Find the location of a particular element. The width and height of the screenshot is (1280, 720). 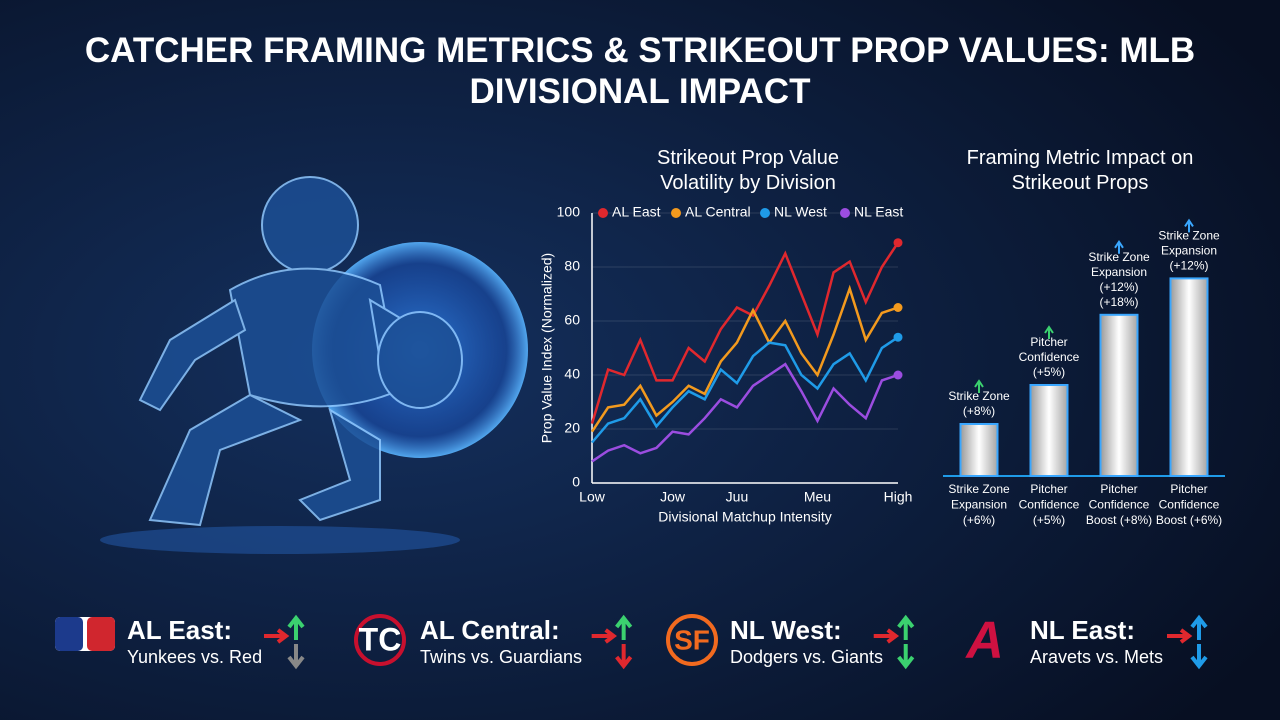

x-tick-label: Low is located at coordinates (592, 497).